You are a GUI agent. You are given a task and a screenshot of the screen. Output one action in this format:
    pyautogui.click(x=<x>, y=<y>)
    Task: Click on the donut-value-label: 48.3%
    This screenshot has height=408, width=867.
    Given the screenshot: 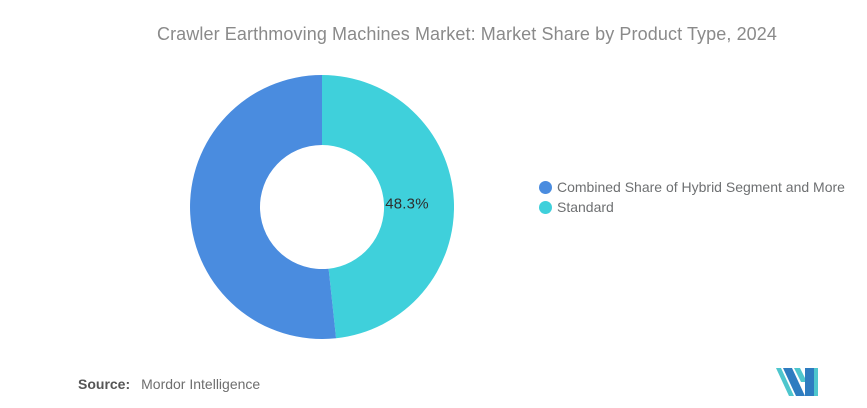 What is the action you would take?
    pyautogui.click(x=407, y=204)
    